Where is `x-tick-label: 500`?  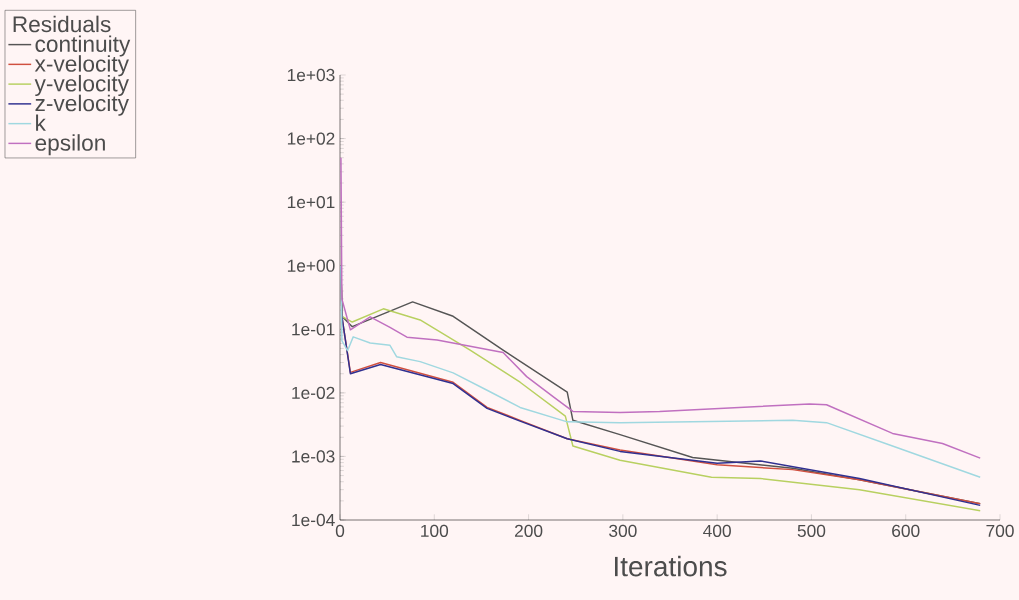
x-tick-label: 500 is located at coordinates (811, 530).